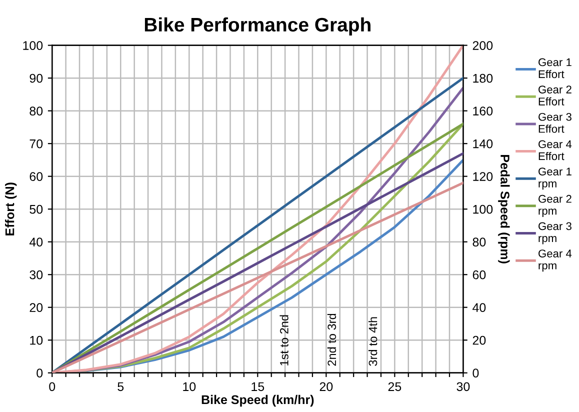 This screenshot has height=412, width=579. I want to click on y2-tick-label: 80, so click(479, 242).